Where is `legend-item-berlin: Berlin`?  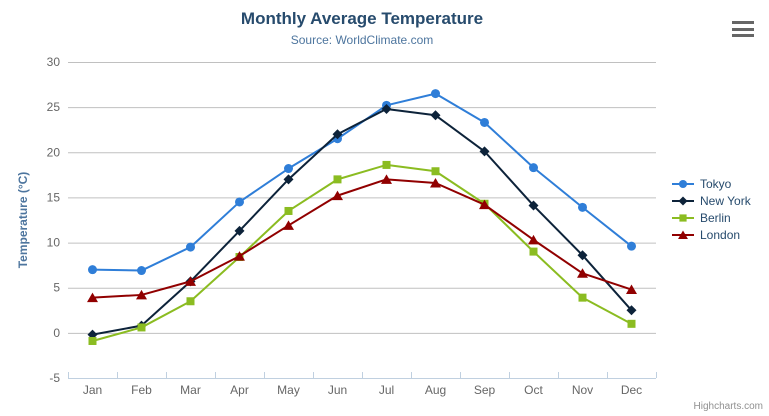 legend-item-berlin: Berlin is located at coordinates (711, 217).